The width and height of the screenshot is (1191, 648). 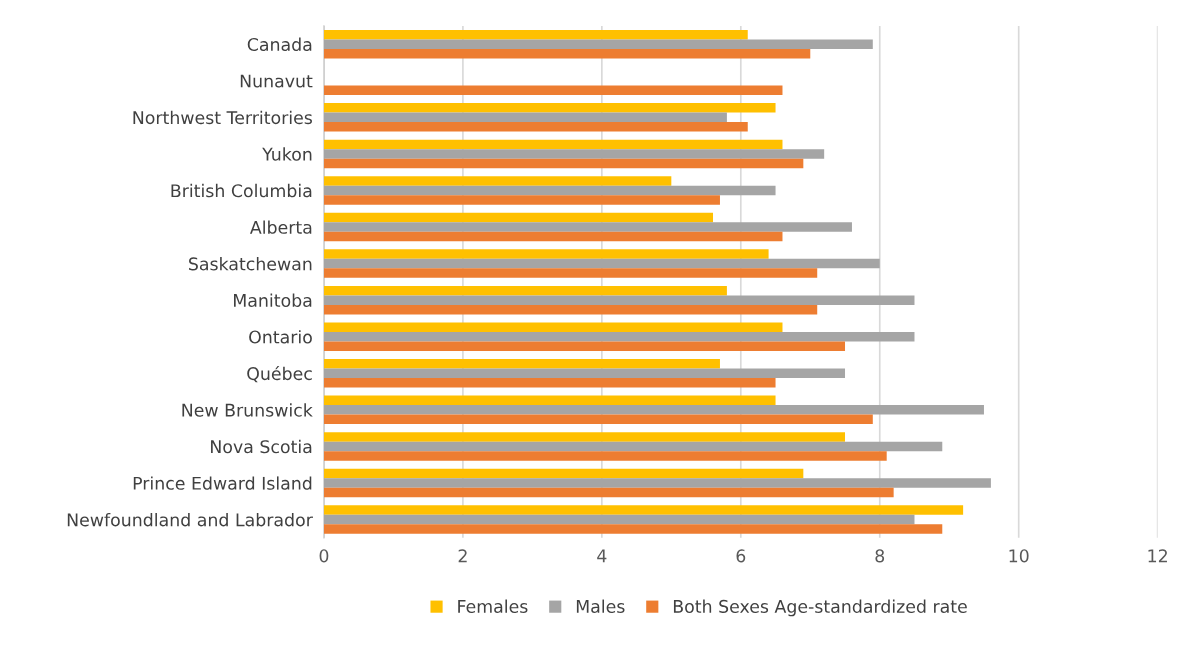 I want to click on x-tick-label: 6, so click(x=741, y=556).